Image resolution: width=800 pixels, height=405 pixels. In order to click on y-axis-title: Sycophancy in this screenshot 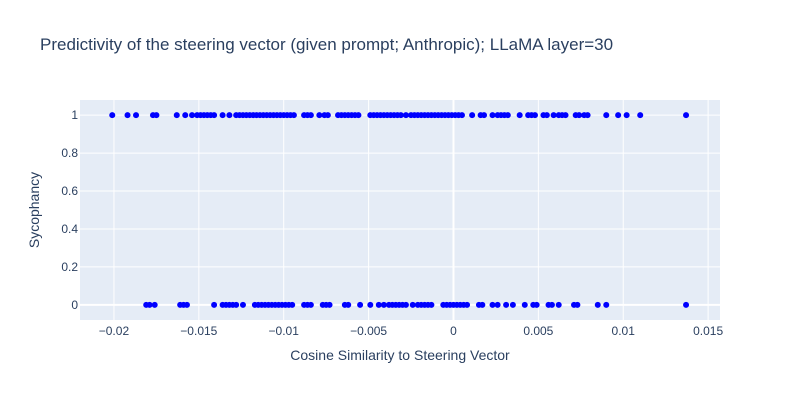, I will do `click(34, 210)`.